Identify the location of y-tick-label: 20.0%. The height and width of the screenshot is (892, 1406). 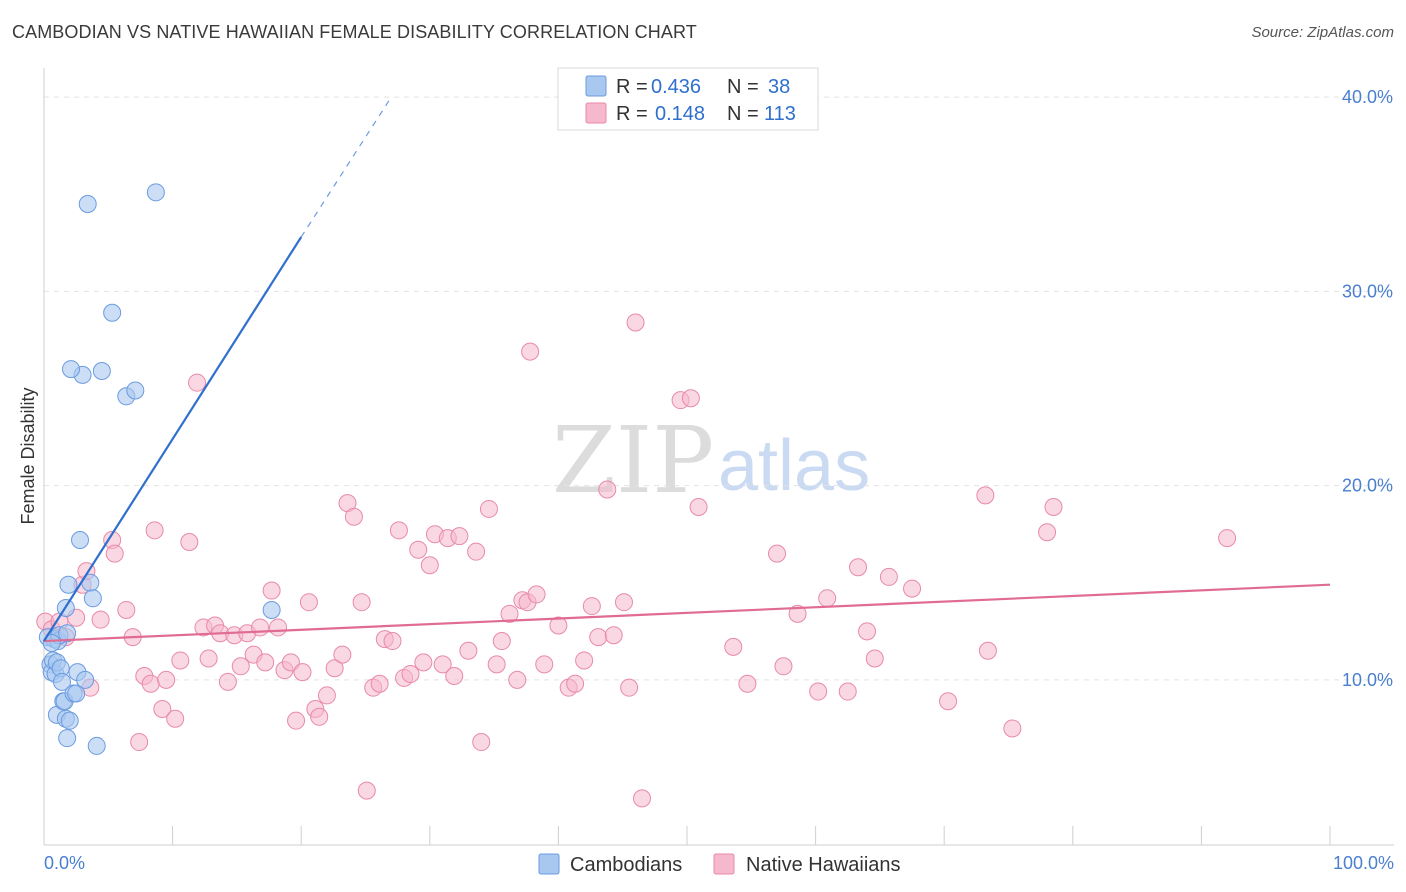
(1367, 486).